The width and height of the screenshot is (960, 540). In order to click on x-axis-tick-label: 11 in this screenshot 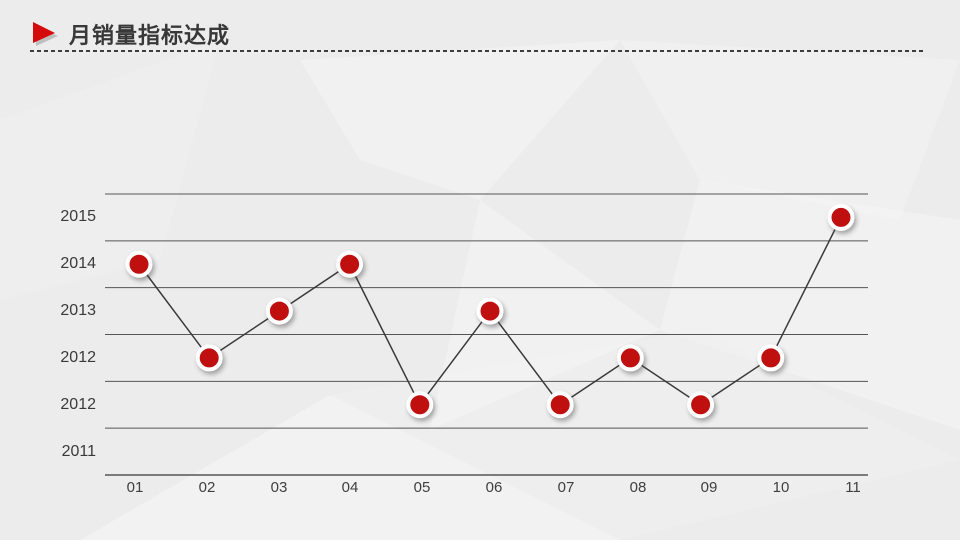, I will do `click(853, 487)`.